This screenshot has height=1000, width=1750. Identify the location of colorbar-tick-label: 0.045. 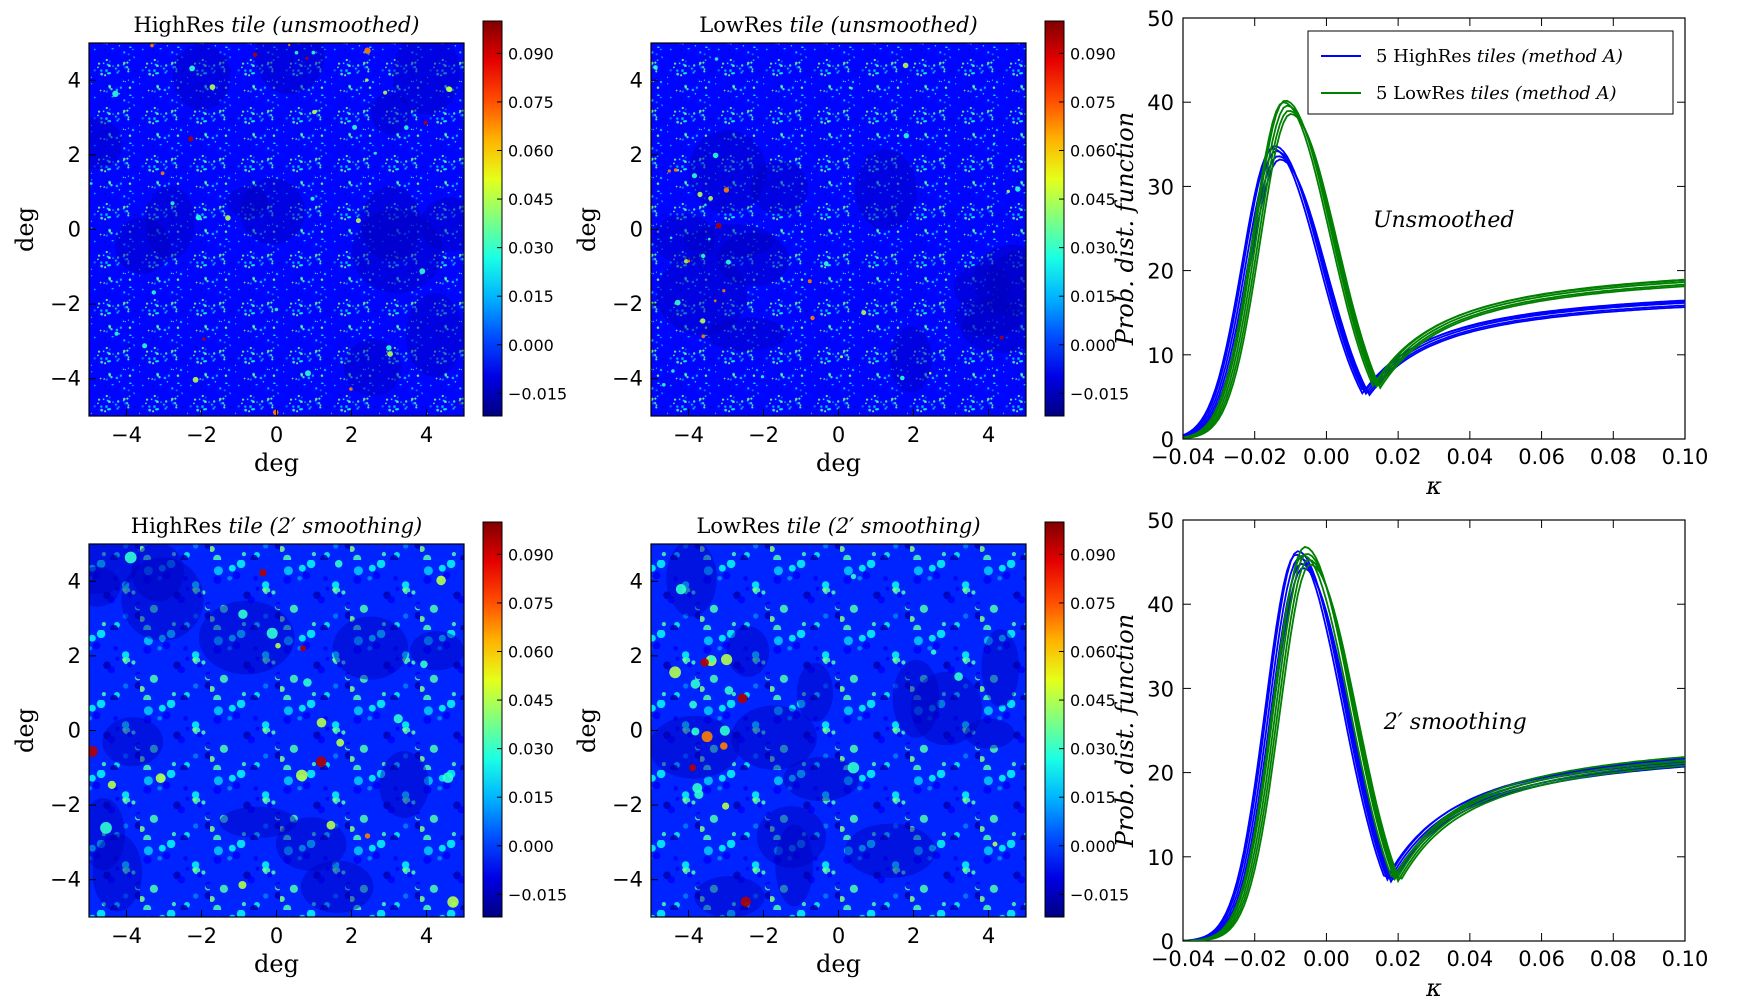
(531, 700).